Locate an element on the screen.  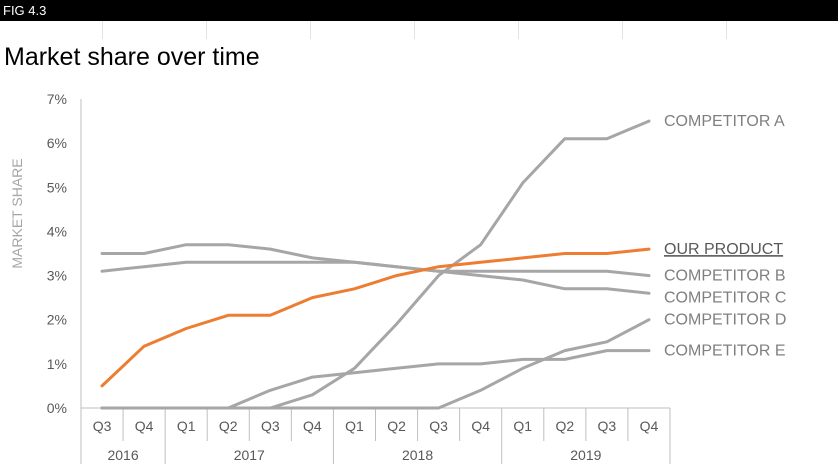
series-line-competitor-d is located at coordinates (375, 364).